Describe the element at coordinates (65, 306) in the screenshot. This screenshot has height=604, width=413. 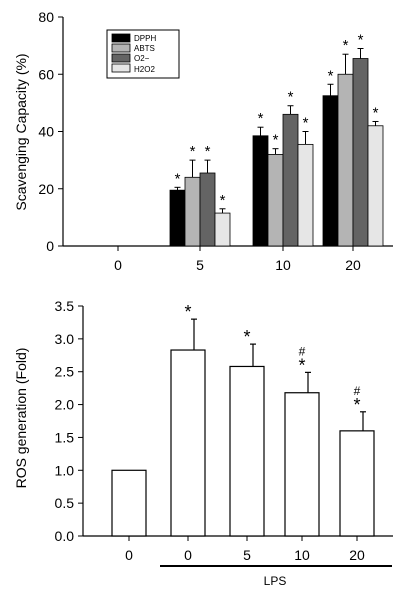
I see `y-tick-label: 3.5` at that location.